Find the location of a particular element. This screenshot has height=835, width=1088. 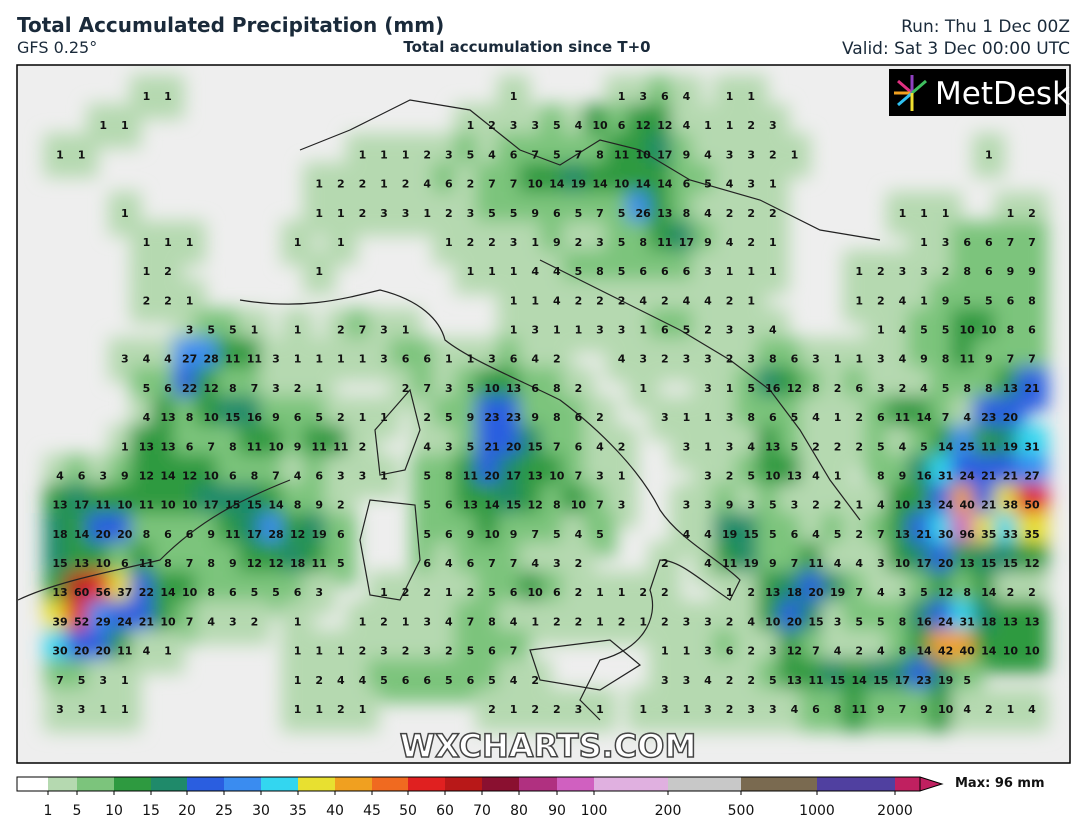

grid-value: 40 is located at coordinates (968, 651).